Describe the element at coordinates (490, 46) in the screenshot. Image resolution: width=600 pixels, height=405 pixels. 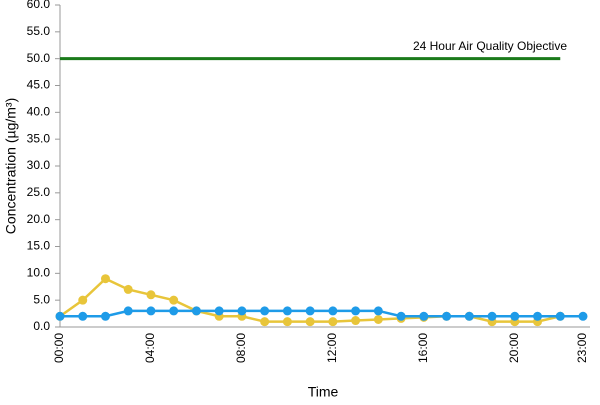
I see `annotation: 24 Hour Air Quality Objective` at that location.